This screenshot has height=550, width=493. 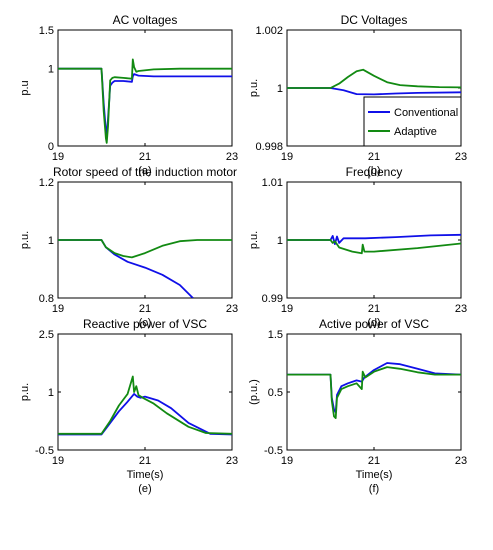 What do you see at coordinates (254, 392) in the screenshot?
I see `y-axis-label: (p.u.)` at bounding box center [254, 392].